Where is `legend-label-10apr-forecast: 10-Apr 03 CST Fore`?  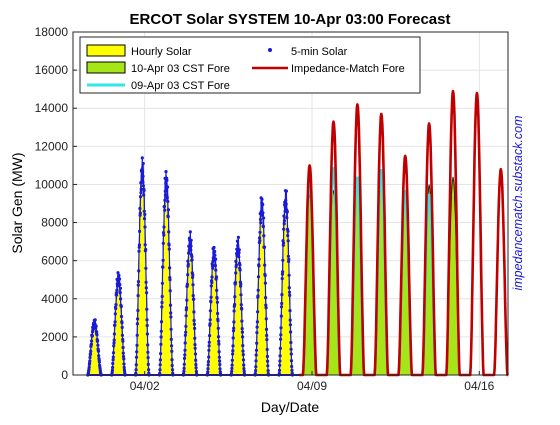
legend-label-10apr-forecast: 10-Apr 03 CST Fore is located at coordinates (180, 69).